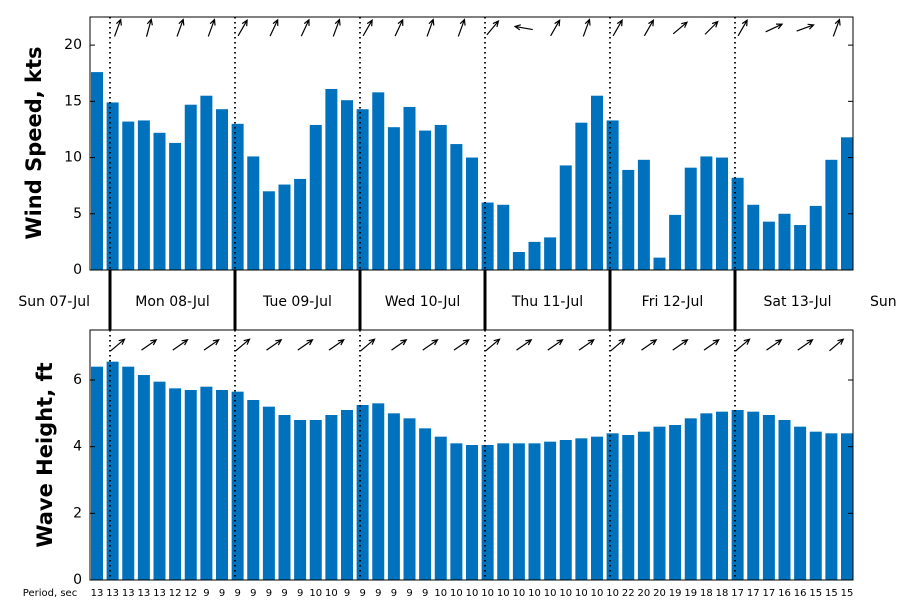 The image size is (900, 600). Describe the element at coordinates (73, 45) in the screenshot. I see `y-tick-label: 20` at that location.